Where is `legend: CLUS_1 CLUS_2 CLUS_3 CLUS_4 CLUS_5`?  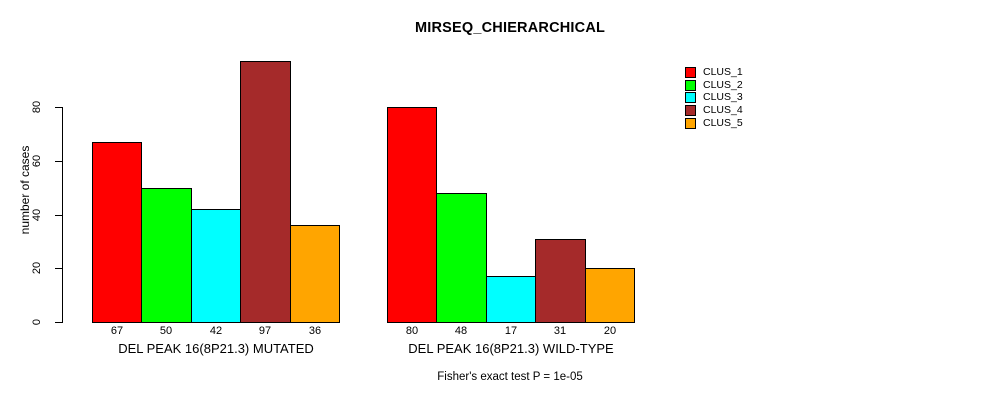
legend: CLUS_1 CLUS_2 CLUS_3 CLUS_4 CLUS_5 is located at coordinates (714, 98).